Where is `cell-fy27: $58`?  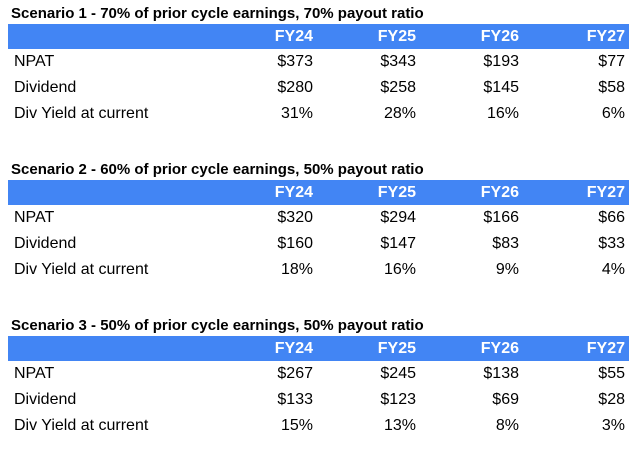 cell-fy27: $58 is located at coordinates (611, 87).